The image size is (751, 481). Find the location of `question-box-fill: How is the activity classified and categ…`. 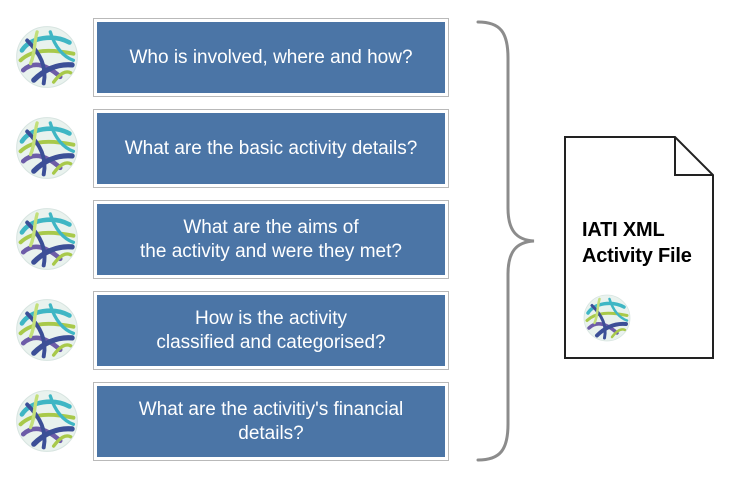

question-box-fill: How is the activity classified and categ… is located at coordinates (271, 330).